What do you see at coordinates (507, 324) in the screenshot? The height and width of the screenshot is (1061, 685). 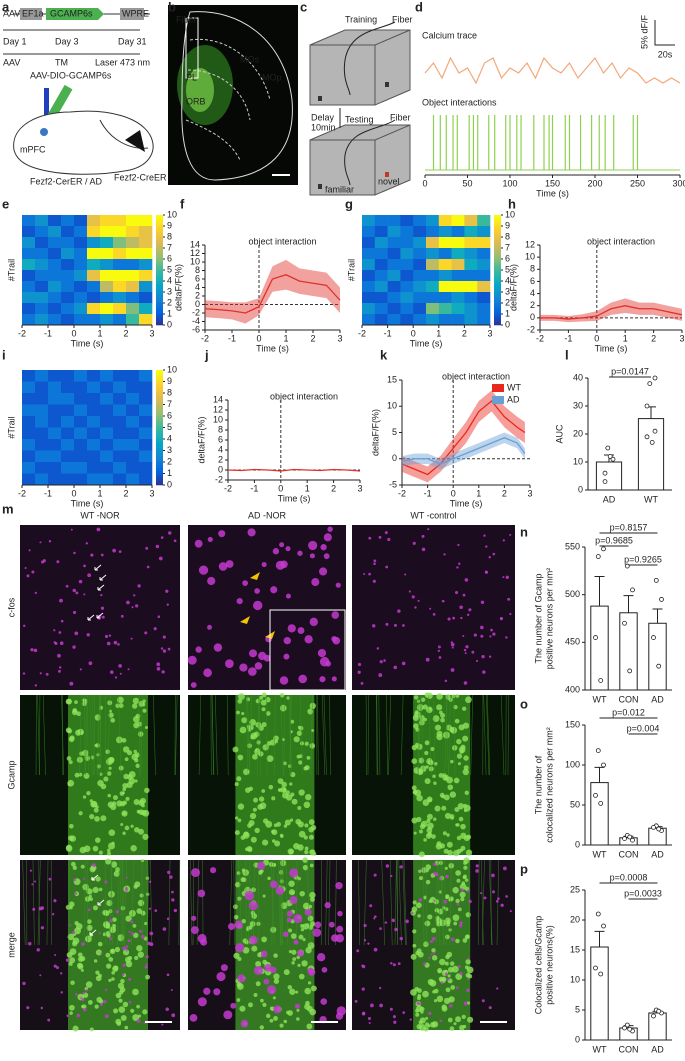 I see `colorbar-label: 0` at bounding box center [507, 324].